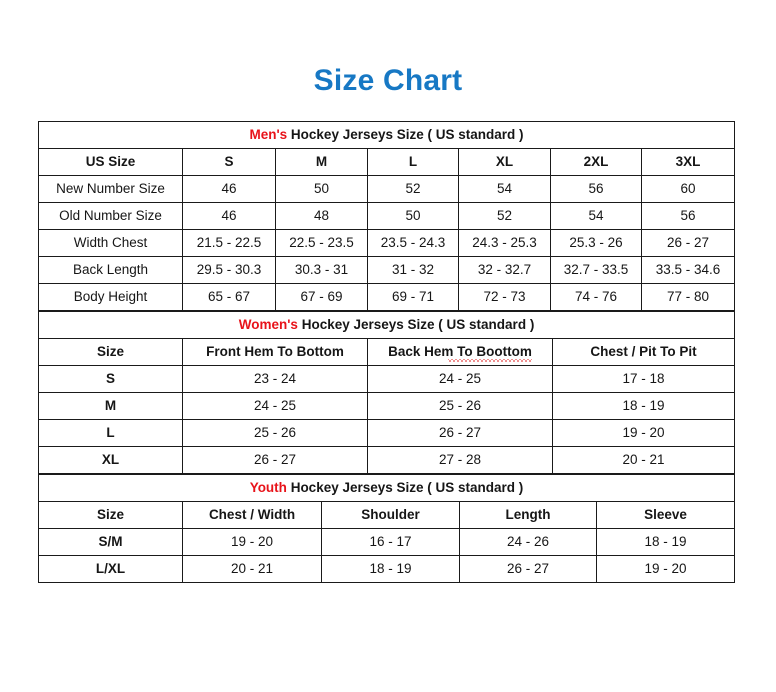 This screenshot has width=776, height=692. Describe the element at coordinates (110, 542) in the screenshot. I see `youth-row-label-0: S/M` at that location.